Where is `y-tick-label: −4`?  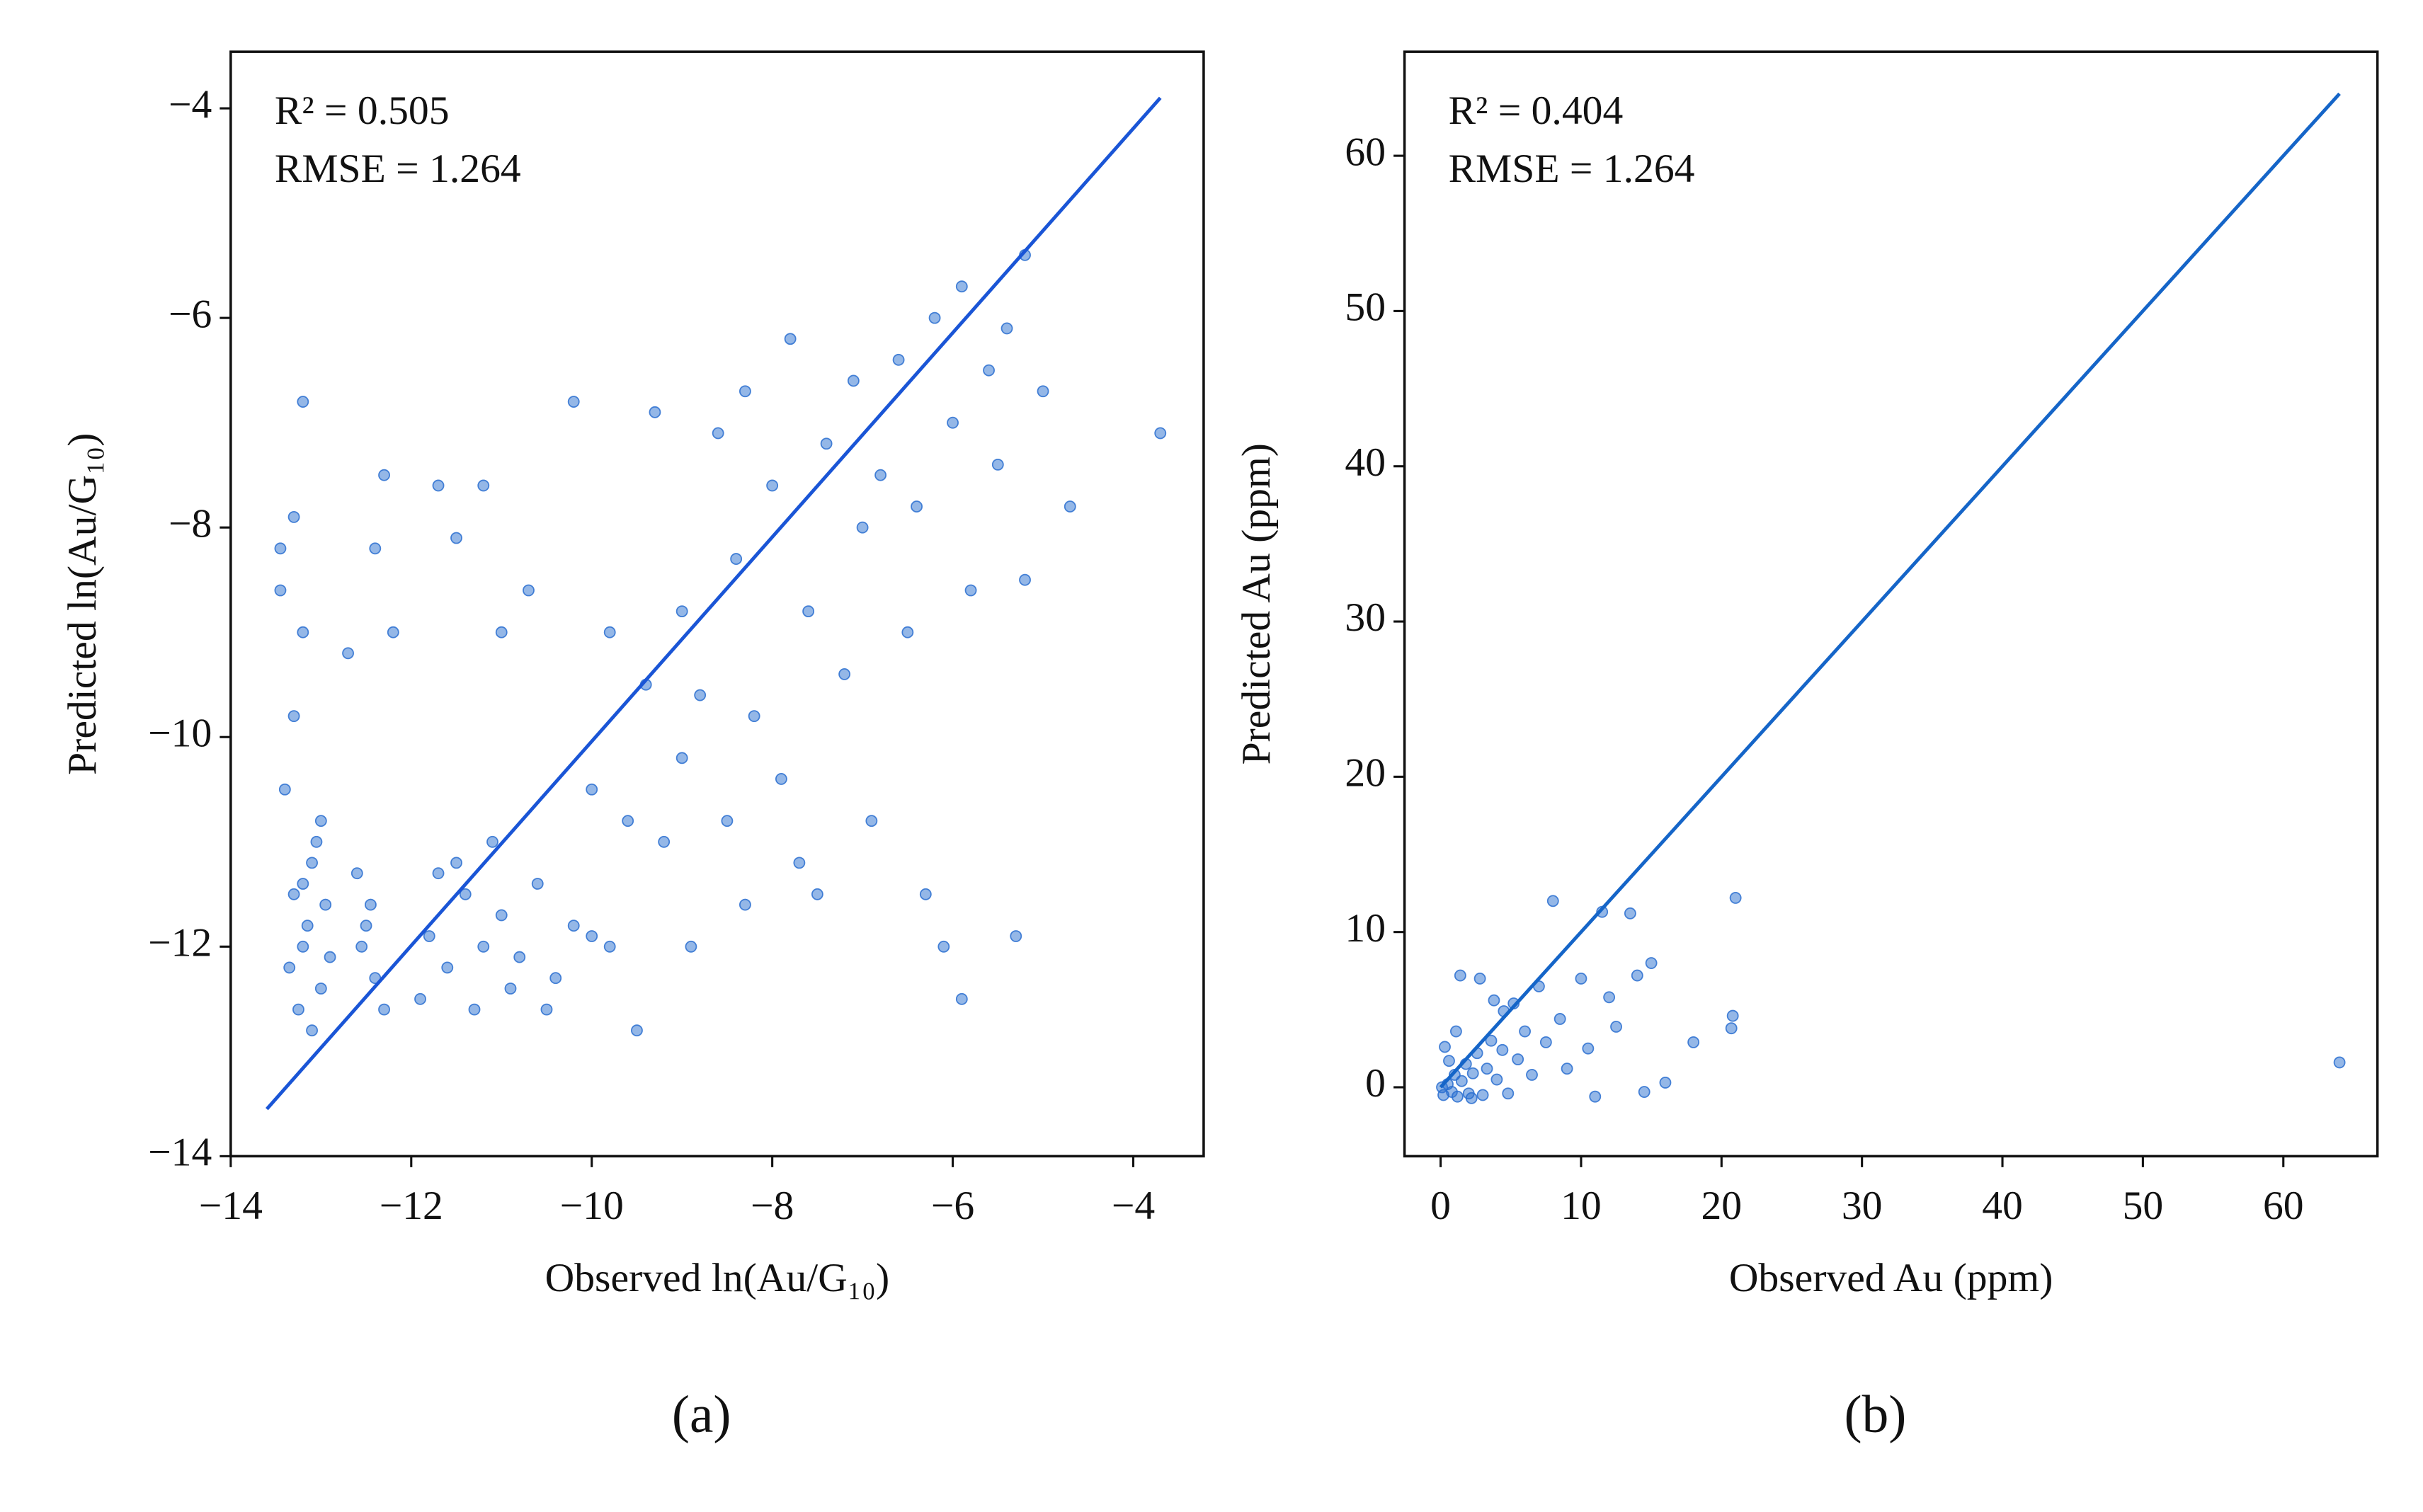
y-tick-label: −4 is located at coordinates (190, 104).